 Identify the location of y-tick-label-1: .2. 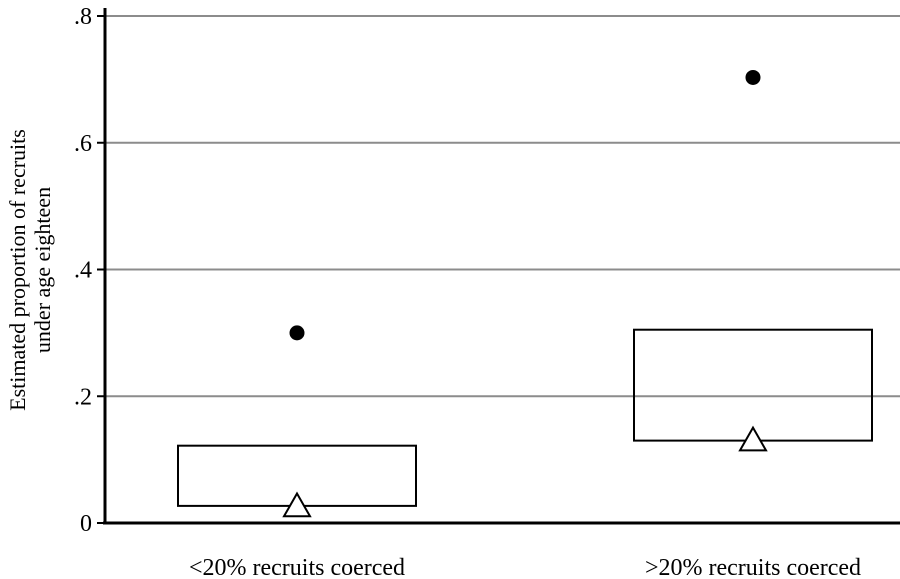
(83, 397).